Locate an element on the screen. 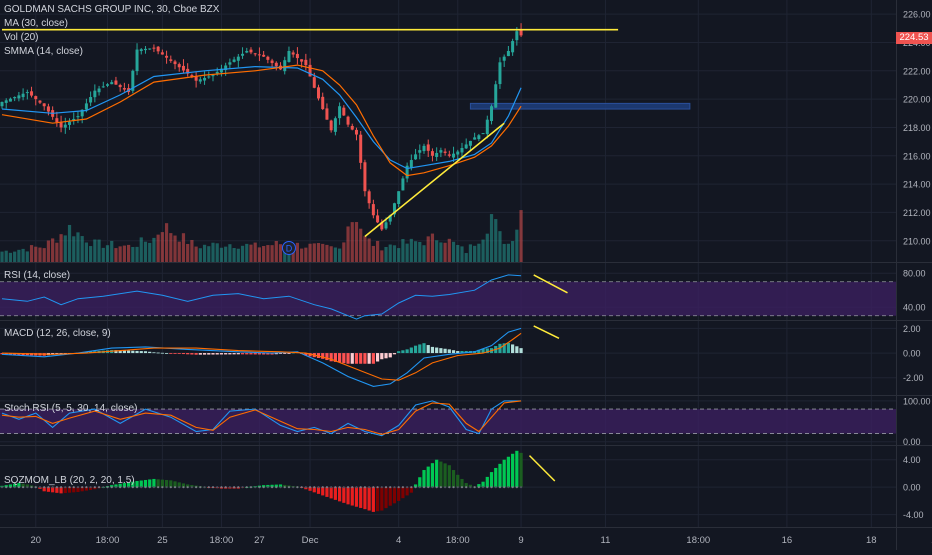 The image size is (932, 555). macd-legend: MACD (12, 26, close, 9) is located at coordinates (57, 333).